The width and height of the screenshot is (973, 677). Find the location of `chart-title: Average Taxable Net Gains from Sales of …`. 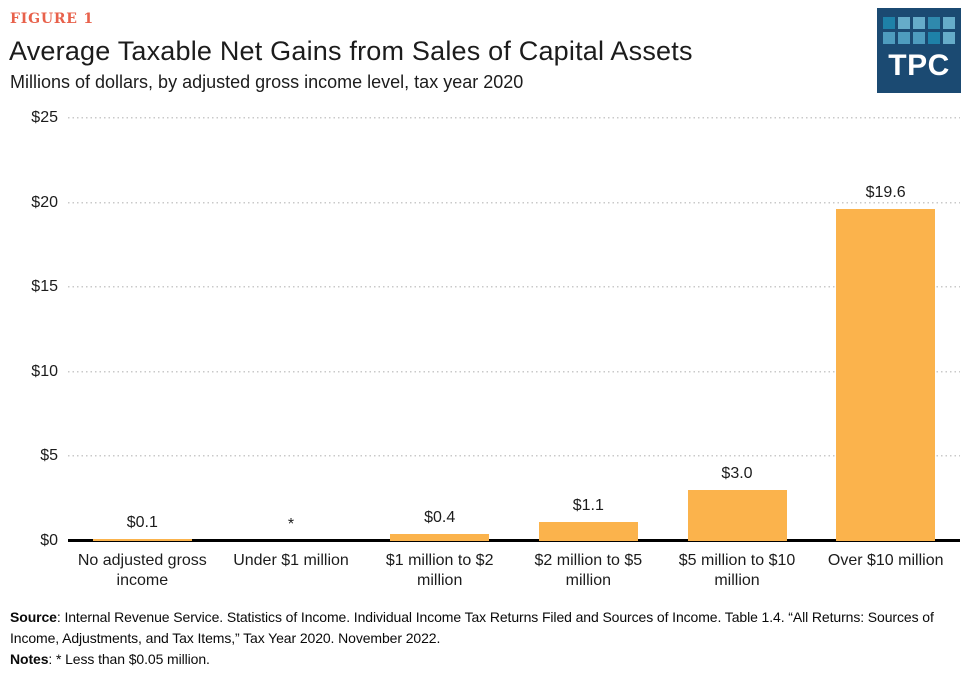

chart-title: Average Taxable Net Gains from Sales of … is located at coordinates (351, 51).